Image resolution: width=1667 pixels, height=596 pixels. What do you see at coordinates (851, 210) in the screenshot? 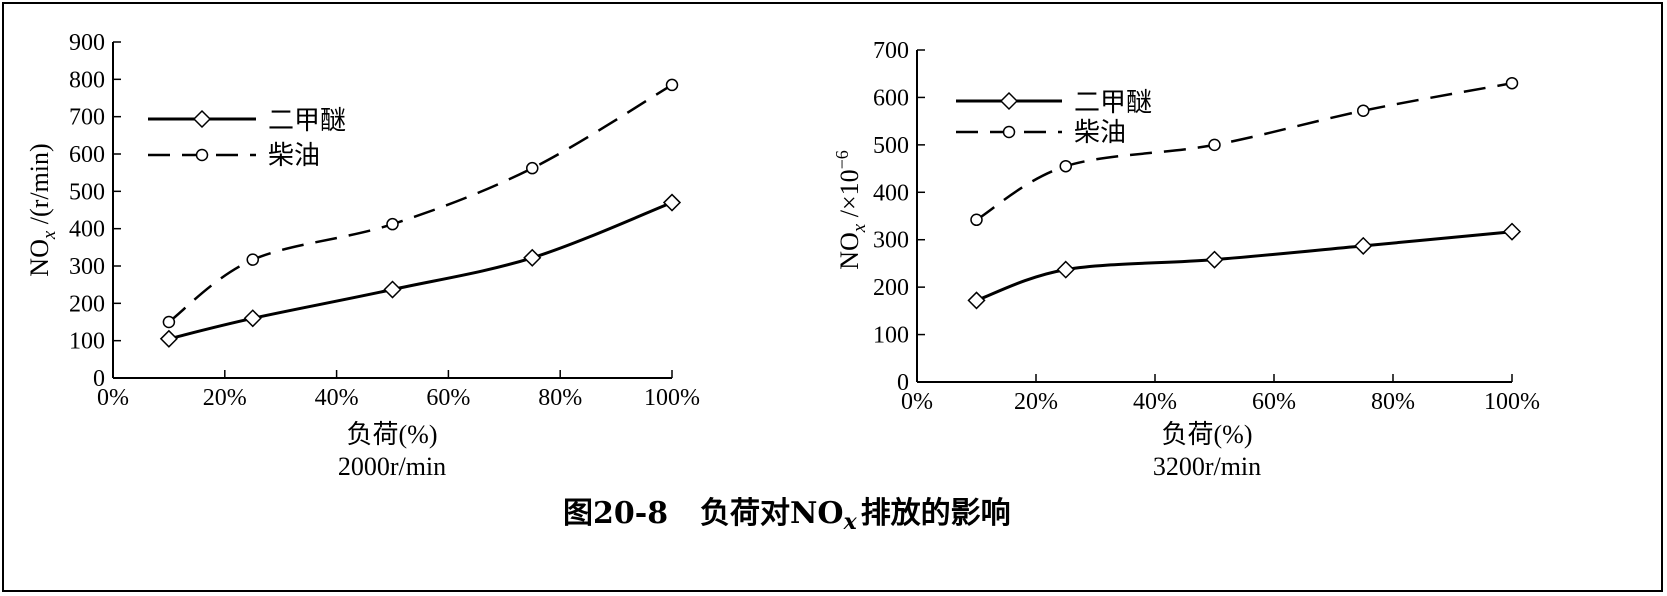
I see `y-axis-label: NOx /×10−6` at bounding box center [851, 210].